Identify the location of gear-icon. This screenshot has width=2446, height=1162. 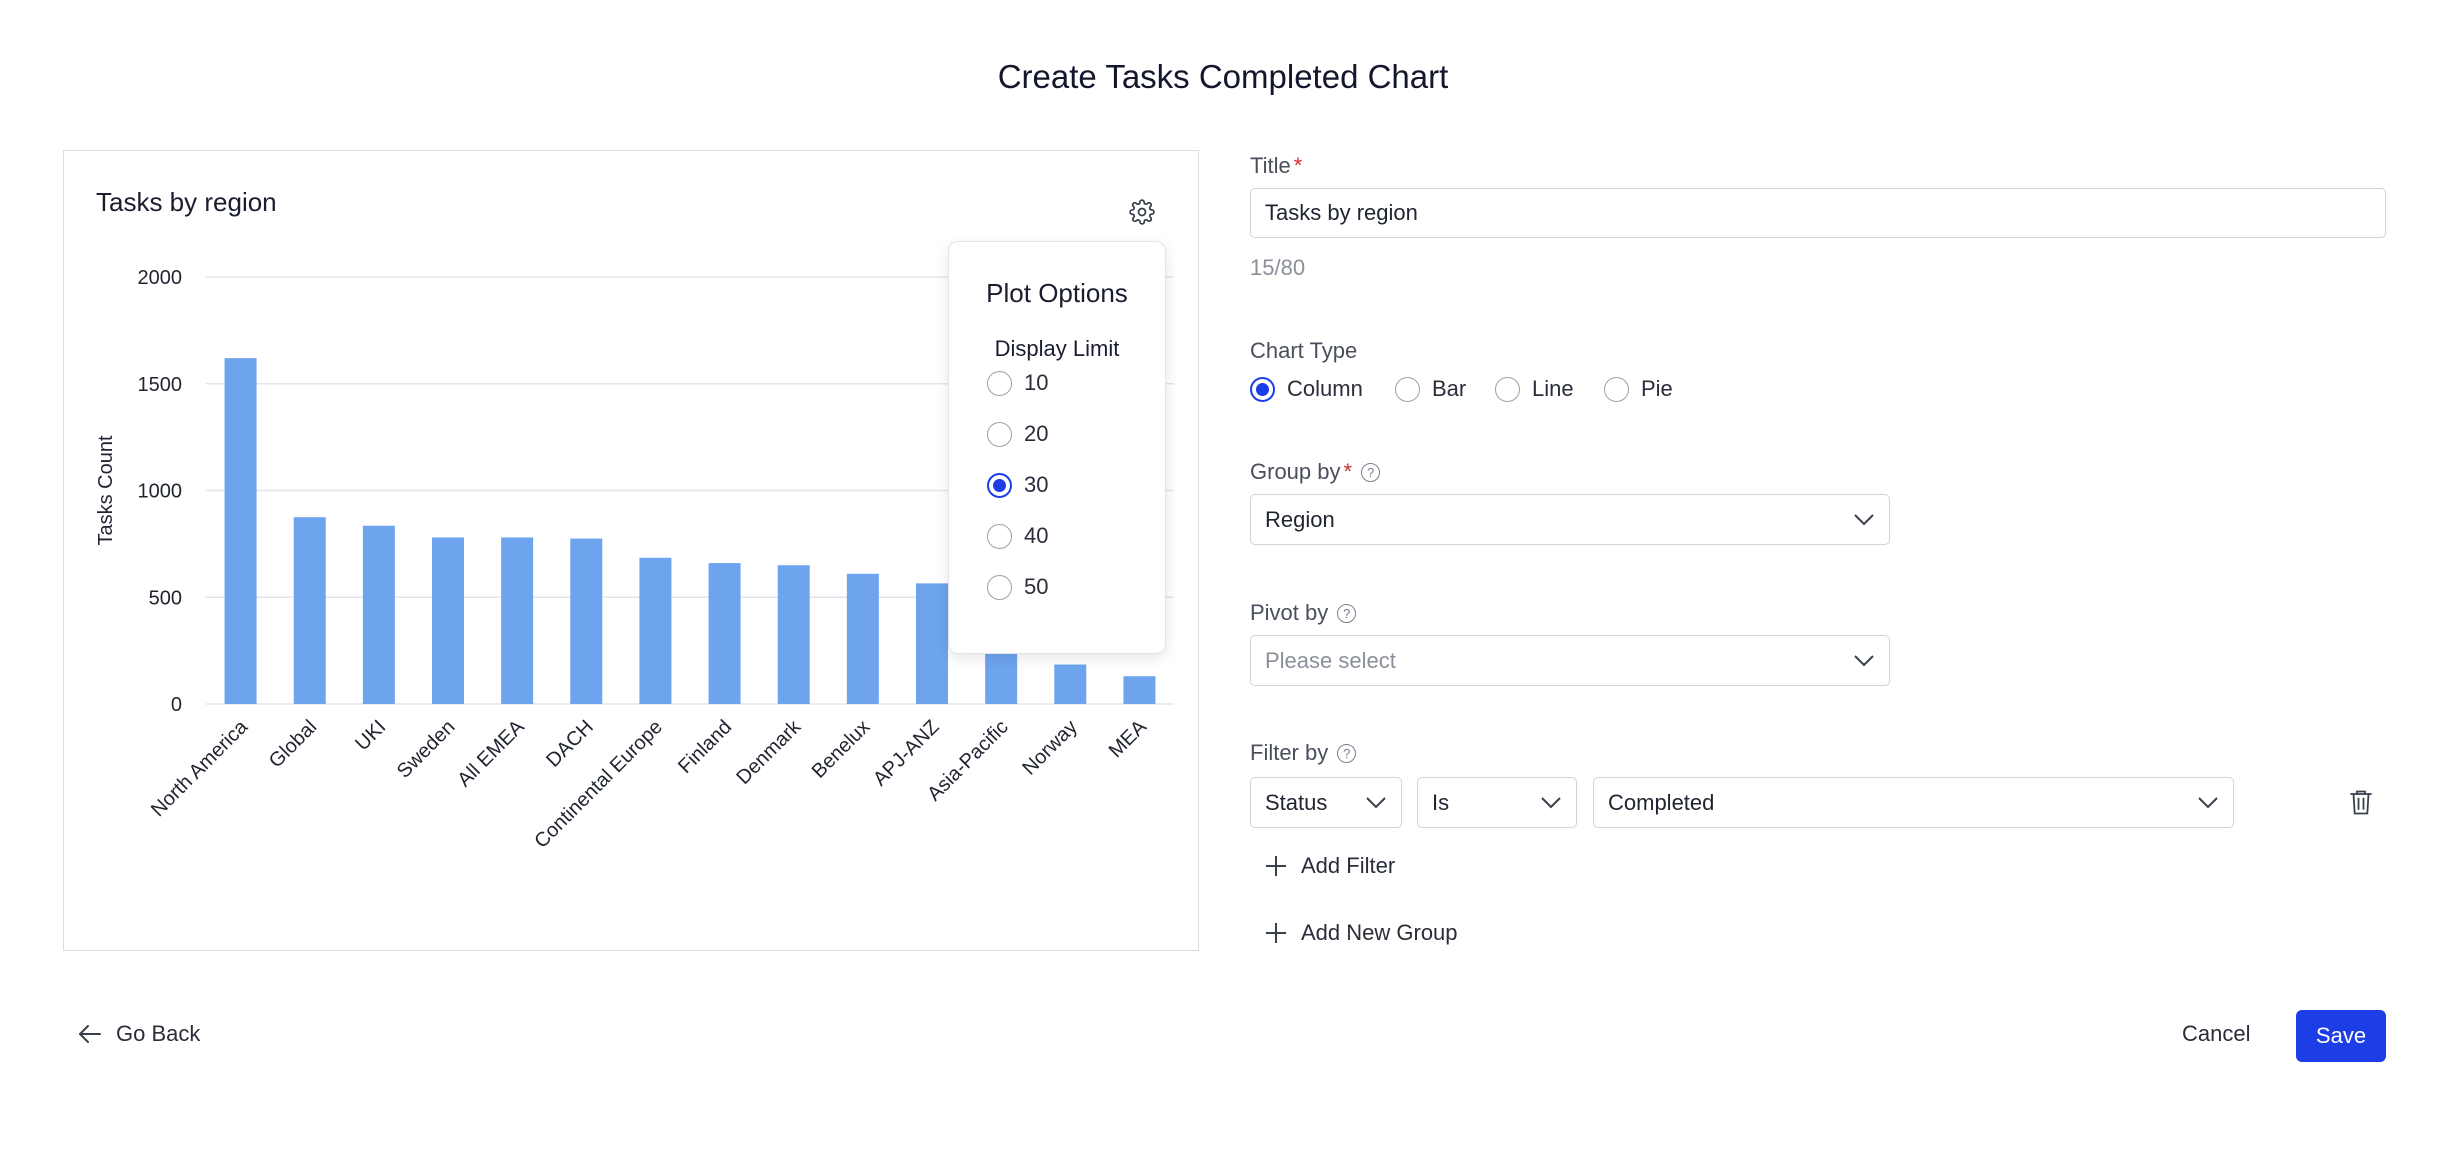
(1142, 212).